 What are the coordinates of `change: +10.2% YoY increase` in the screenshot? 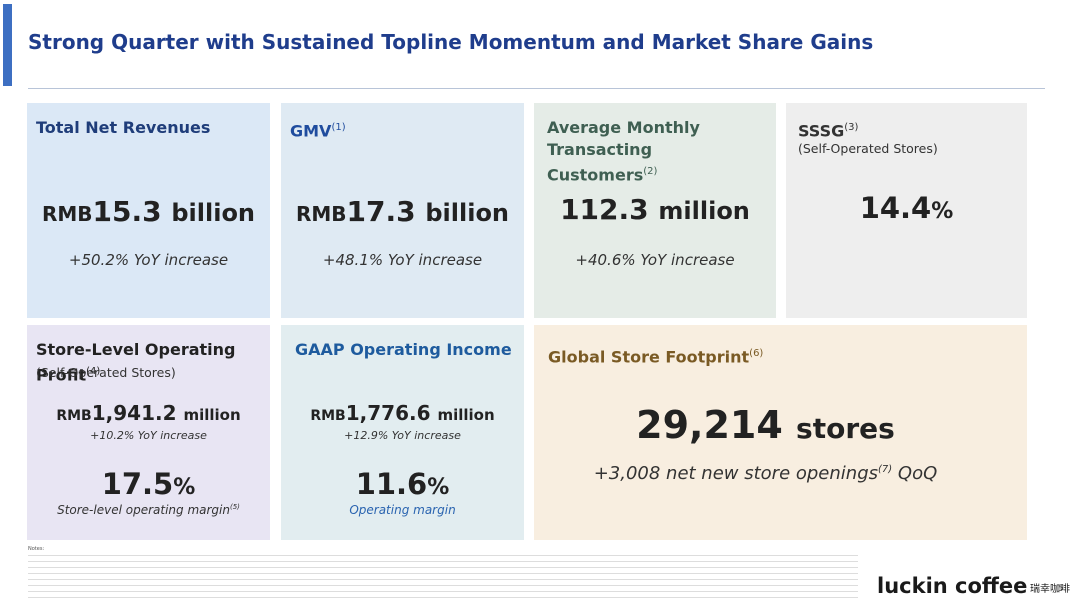 It's located at (148, 435).